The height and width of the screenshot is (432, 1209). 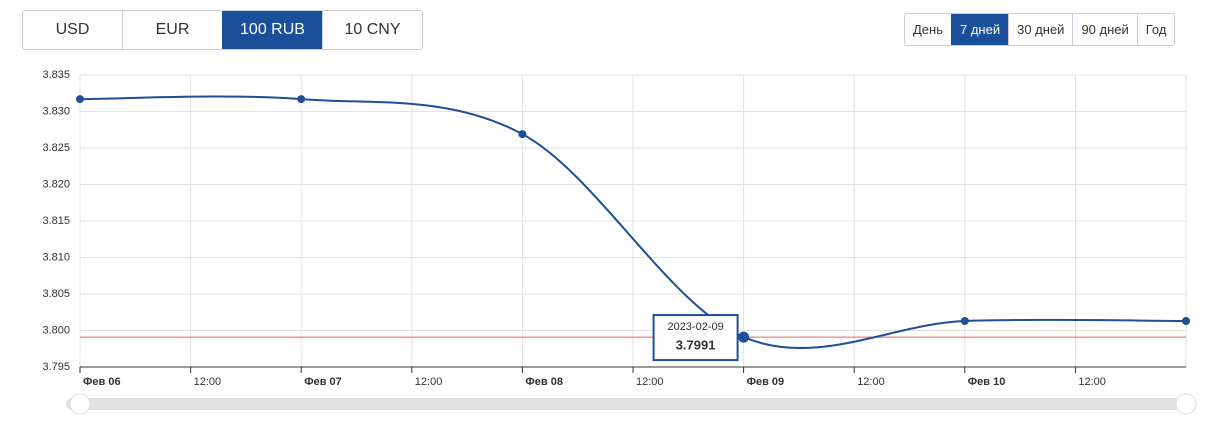 What do you see at coordinates (928, 29) in the screenshot?
I see `tab: День` at bounding box center [928, 29].